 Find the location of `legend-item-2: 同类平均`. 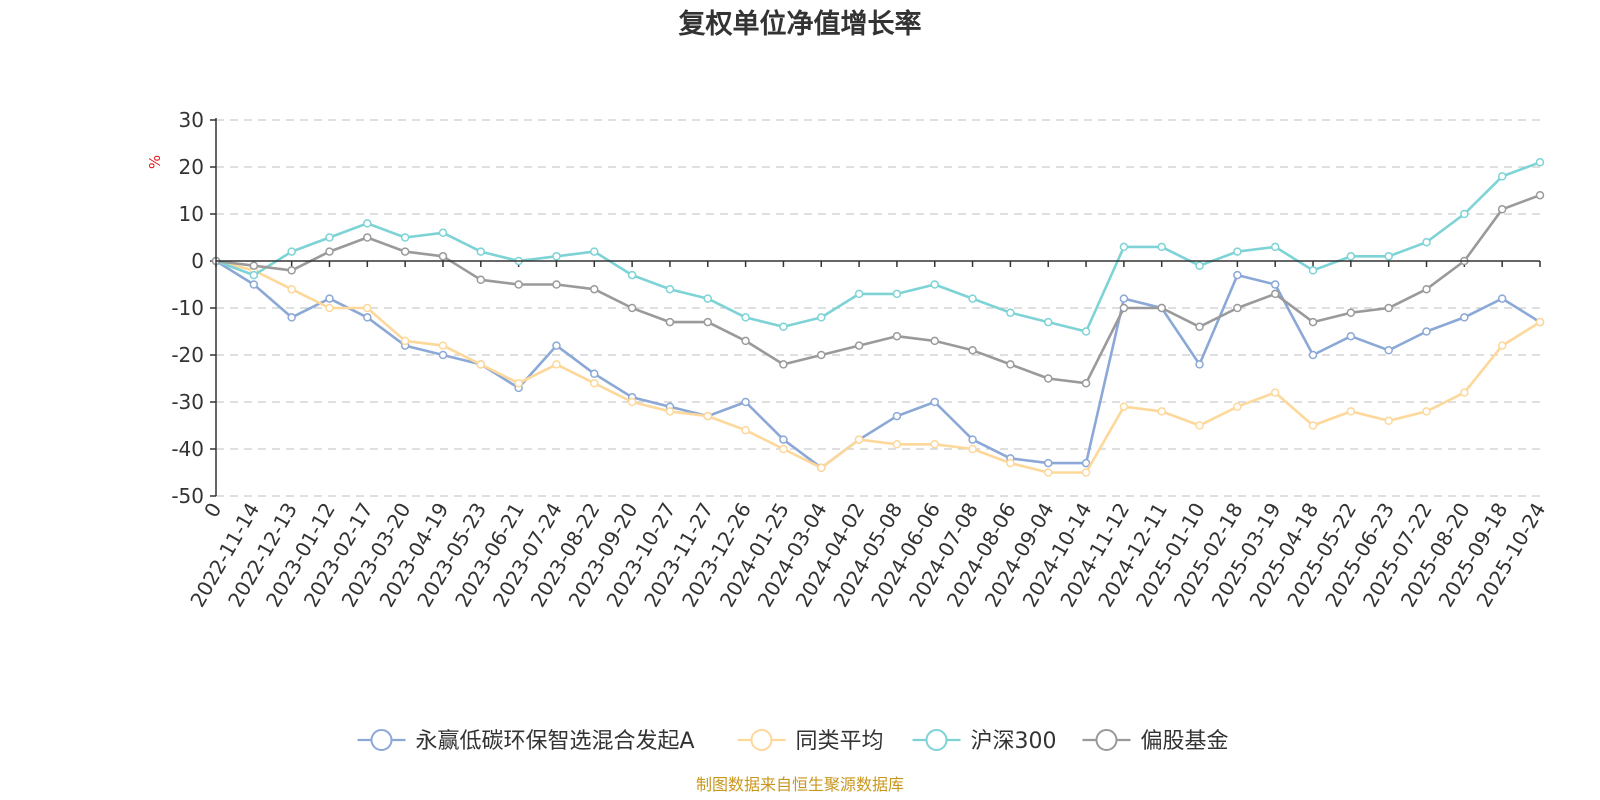

legend-item-2: 同类平均 is located at coordinates (810, 741).